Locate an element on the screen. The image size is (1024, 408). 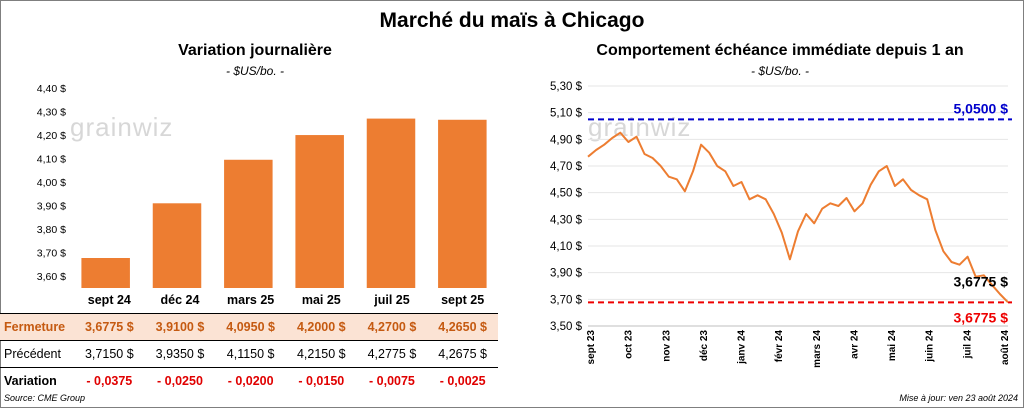
table-cell: 4,2000 $ is located at coordinates (321, 327).